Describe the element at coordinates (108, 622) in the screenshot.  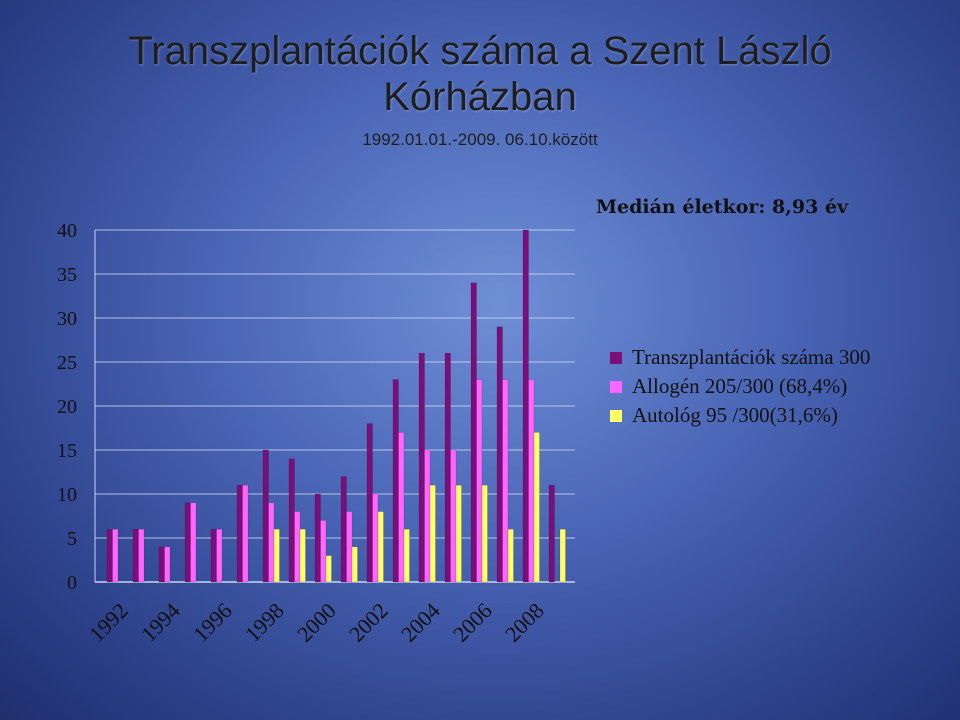
I see `x-tick-label: 1992` at that location.